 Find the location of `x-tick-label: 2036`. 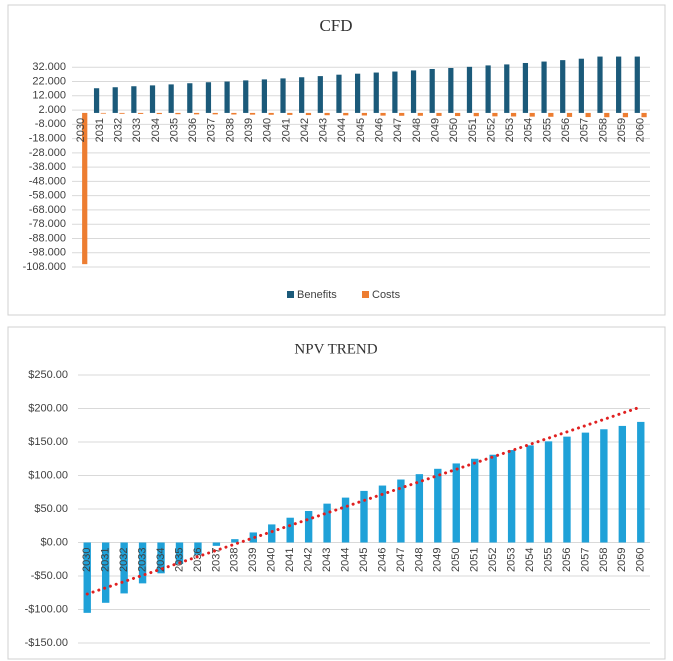

x-tick-label: 2036 is located at coordinates (198, 560).